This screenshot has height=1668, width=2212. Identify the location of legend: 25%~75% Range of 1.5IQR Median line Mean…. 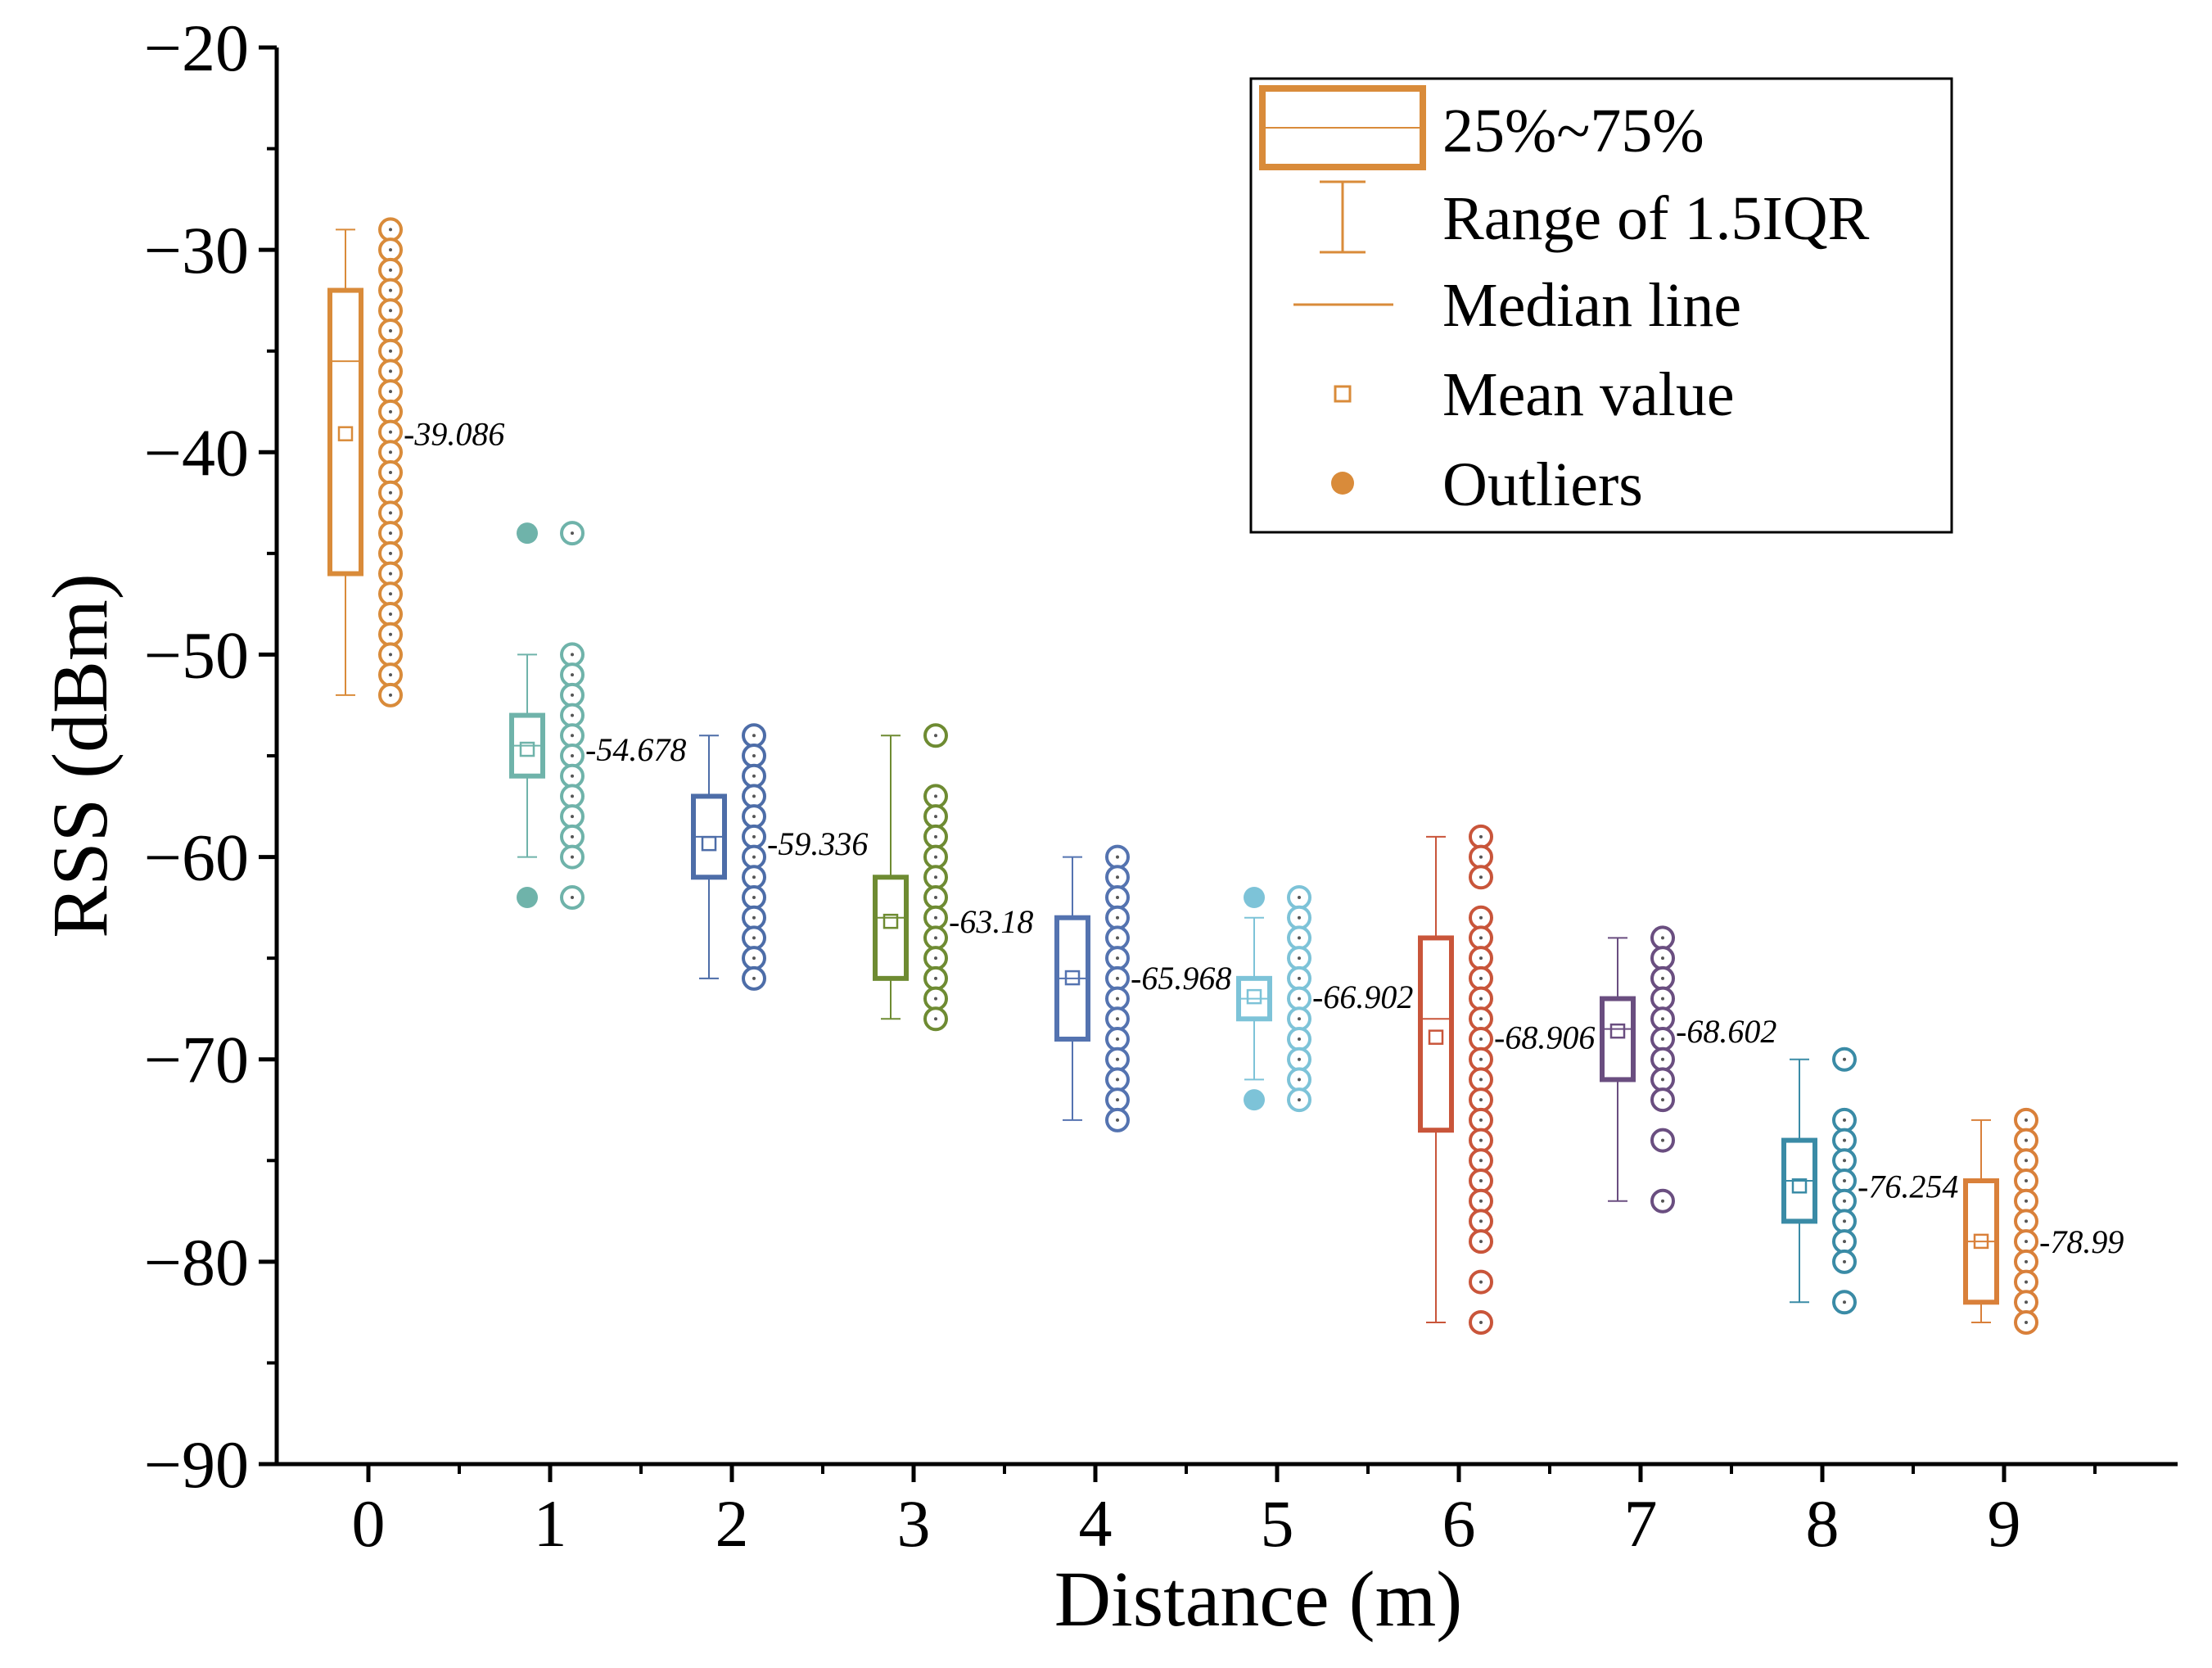
(1601, 305).